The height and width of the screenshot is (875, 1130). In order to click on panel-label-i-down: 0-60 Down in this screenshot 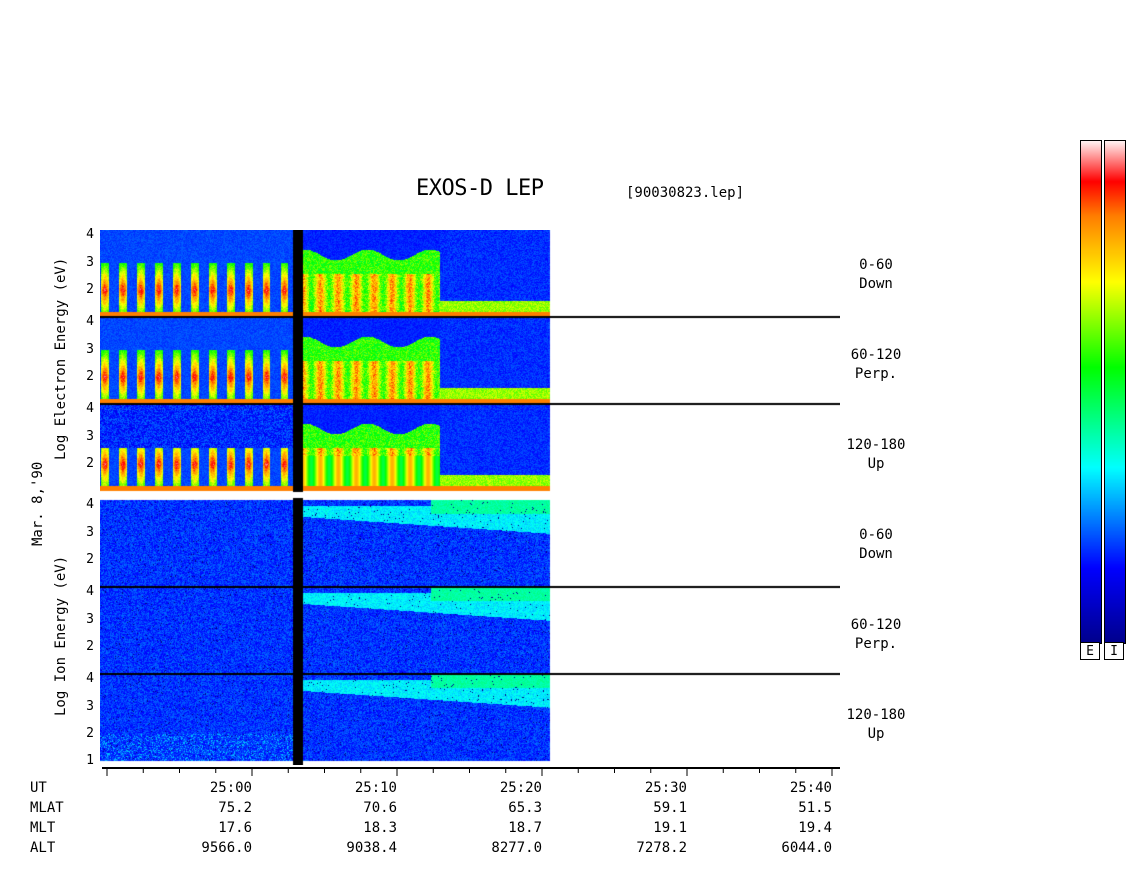, I will do `click(876, 544)`.